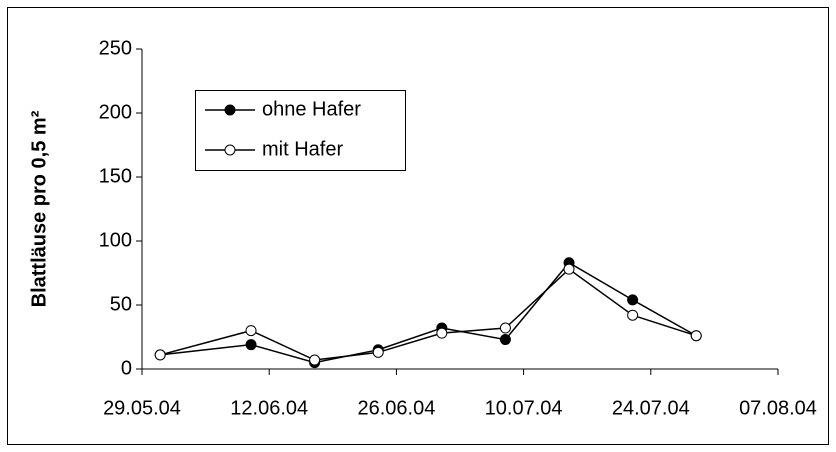 The image size is (836, 452). I want to click on legend-box, so click(300, 130).